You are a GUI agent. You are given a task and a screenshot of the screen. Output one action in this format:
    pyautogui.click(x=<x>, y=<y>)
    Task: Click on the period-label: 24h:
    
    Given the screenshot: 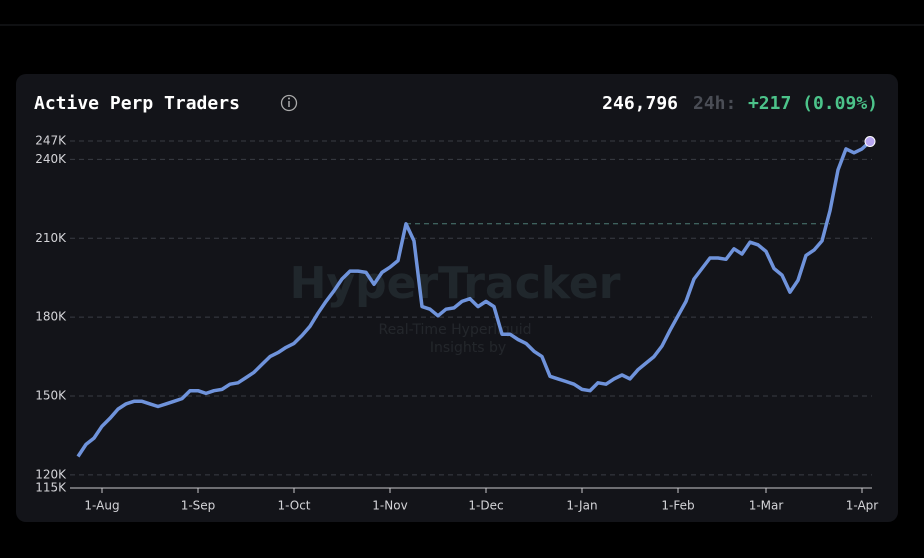 What is the action you would take?
    pyautogui.click(x=714, y=103)
    